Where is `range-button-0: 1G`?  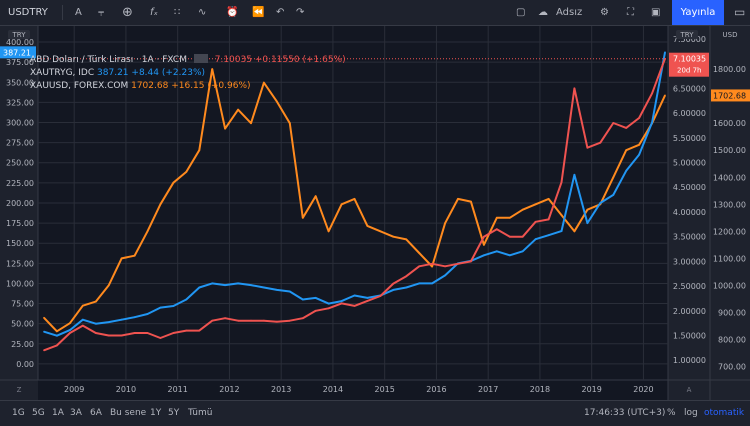
range-button-0: 1G is located at coordinates (18, 413).